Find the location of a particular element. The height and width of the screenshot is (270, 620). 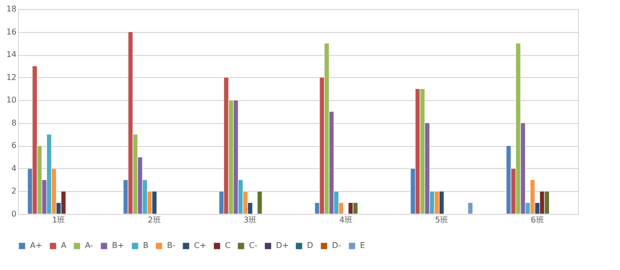

legend-label: D+ is located at coordinates (282, 245).